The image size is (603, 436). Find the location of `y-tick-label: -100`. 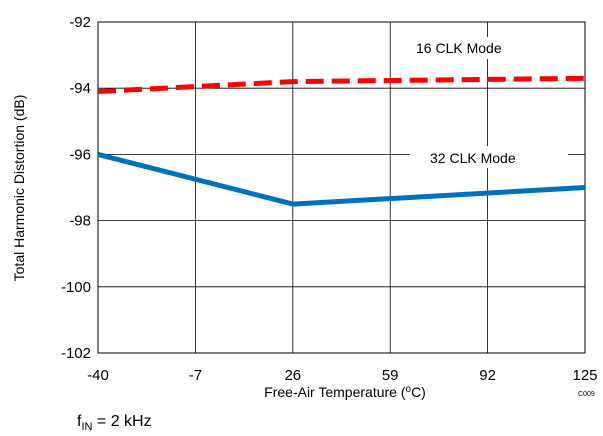

y-tick-label: -100 is located at coordinates (76, 287).